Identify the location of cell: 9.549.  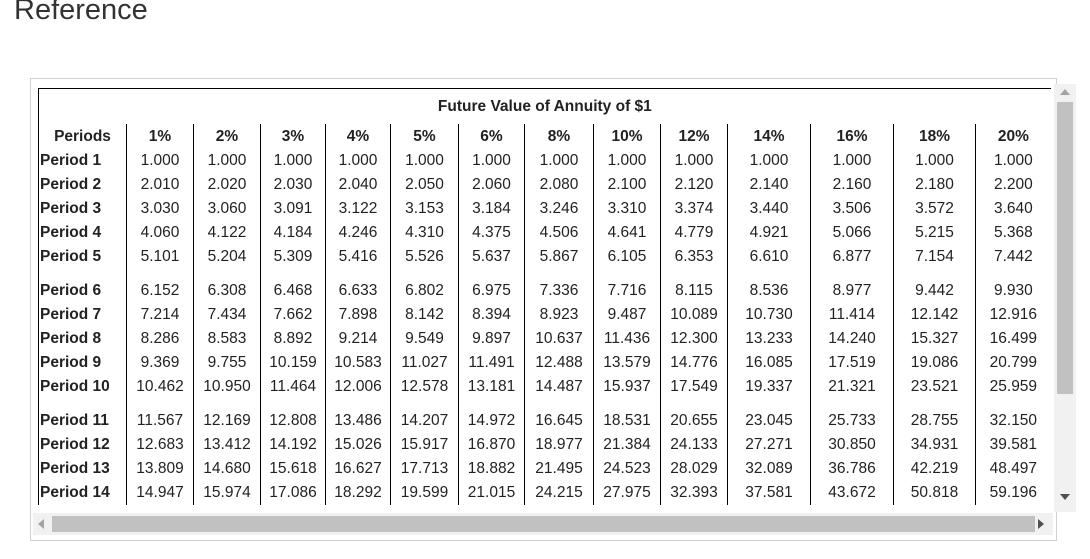
(424, 339).